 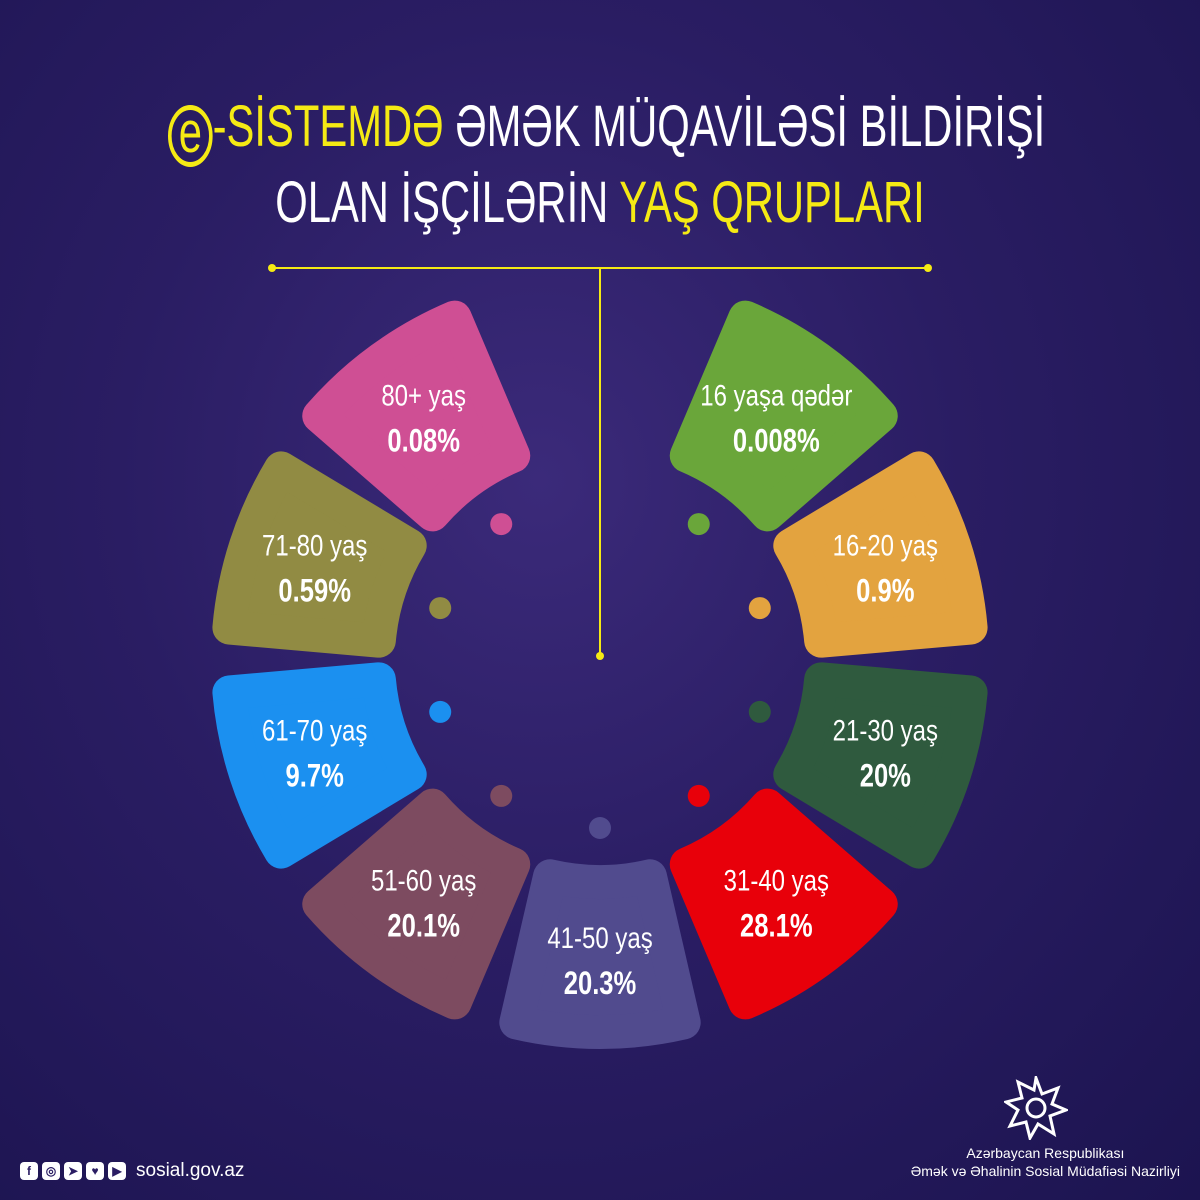 I want to click on twitter-icon: ♥, so click(x=95, y=1171).